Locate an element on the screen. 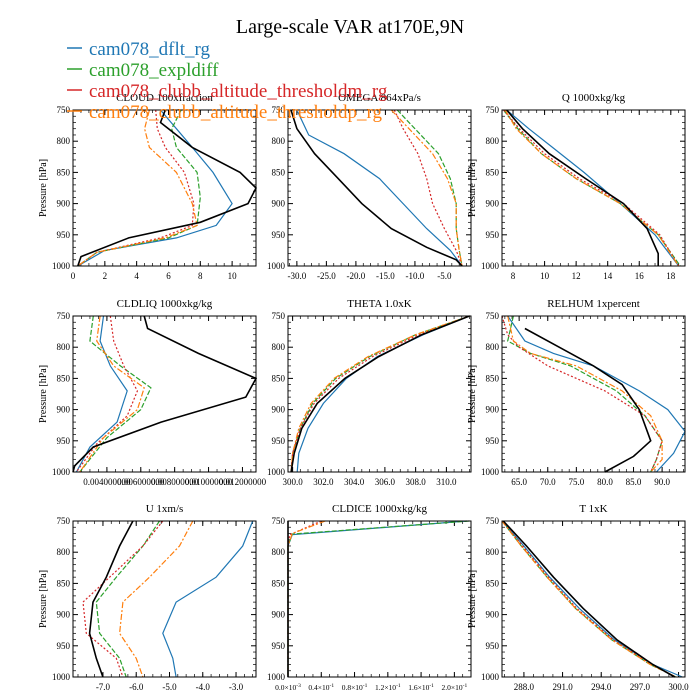 This screenshot has width=700, height=700. ytick-label-5-5: 1000 is located at coordinates (490, 472).